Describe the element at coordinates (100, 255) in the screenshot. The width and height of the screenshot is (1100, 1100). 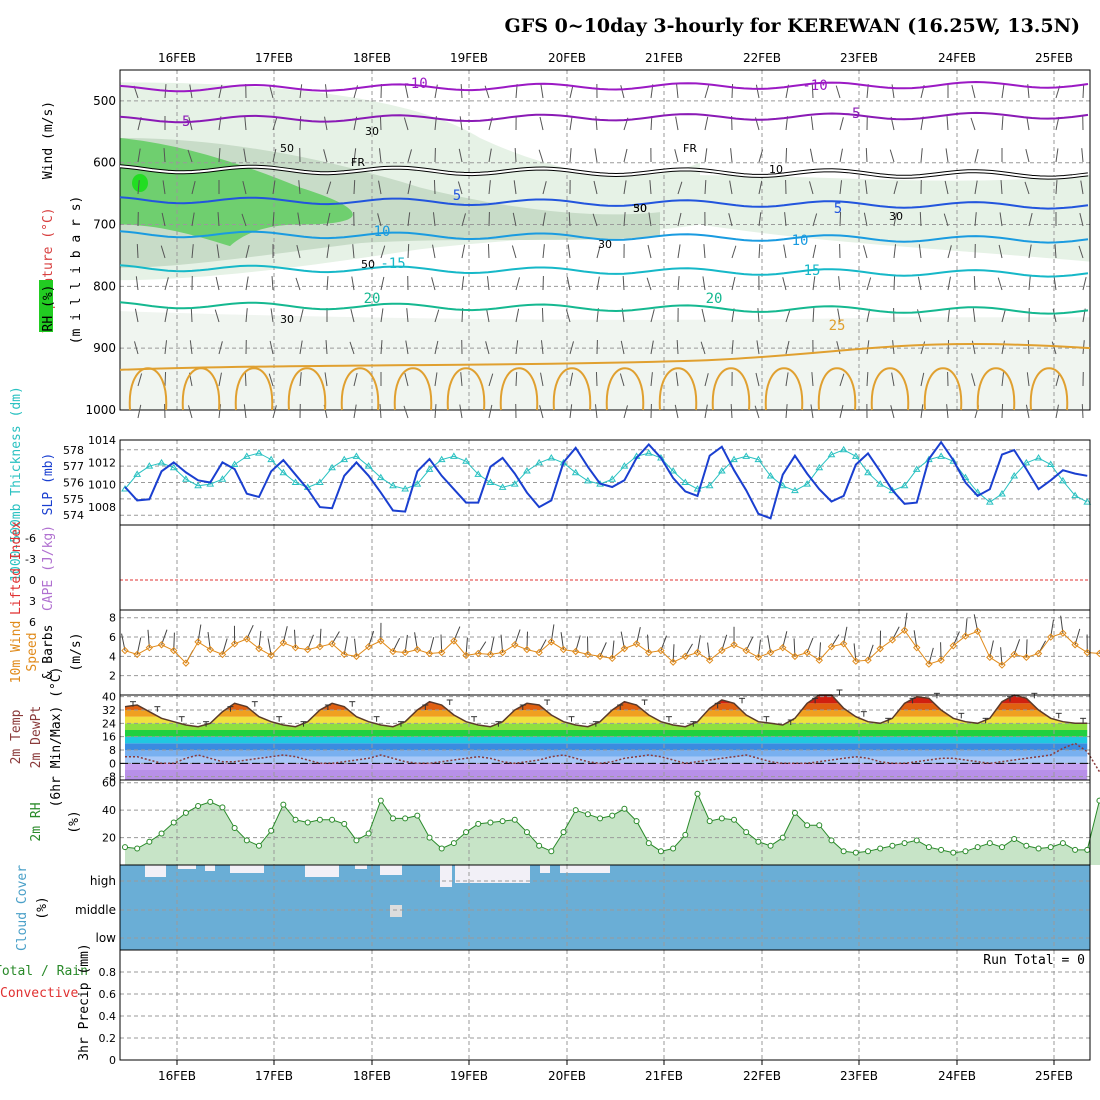
I see `pressure-axis: 500 600 700 800 900 1000` at that location.